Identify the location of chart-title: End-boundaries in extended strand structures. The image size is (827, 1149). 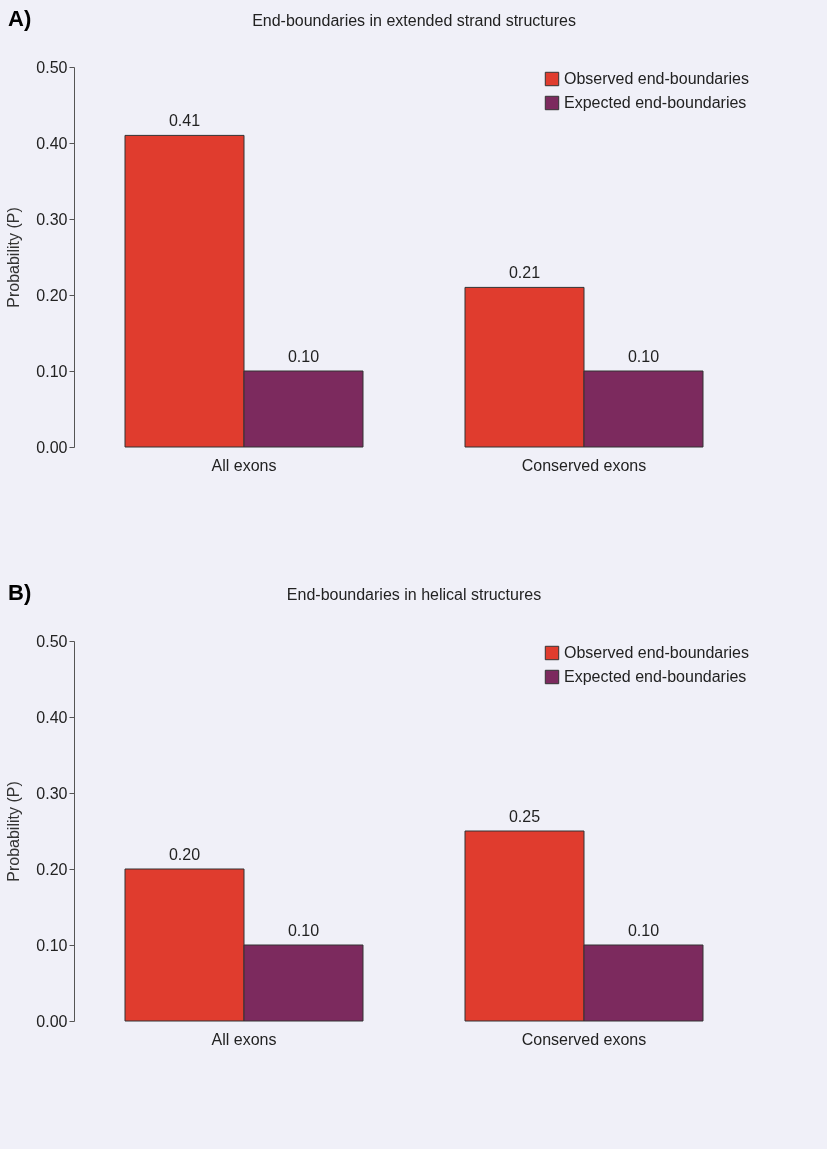
(414, 20).